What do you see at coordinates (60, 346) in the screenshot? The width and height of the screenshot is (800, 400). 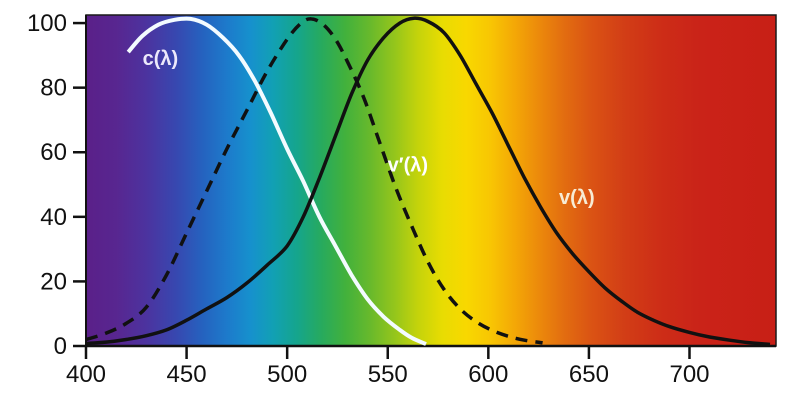 I see `y-tick-label: 0` at bounding box center [60, 346].